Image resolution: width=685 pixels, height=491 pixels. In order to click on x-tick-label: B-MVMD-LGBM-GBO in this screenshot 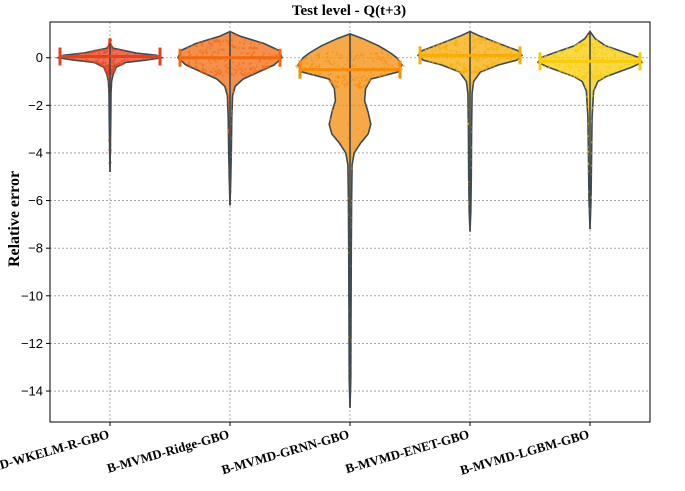, I will do `click(524, 451)`.